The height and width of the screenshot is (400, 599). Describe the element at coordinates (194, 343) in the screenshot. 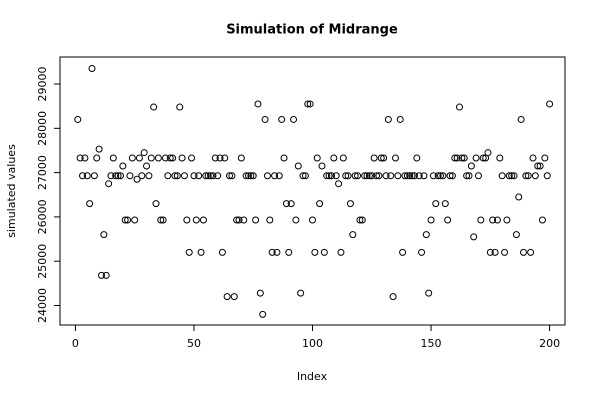

I see `x-tick-label: 50` at that location.